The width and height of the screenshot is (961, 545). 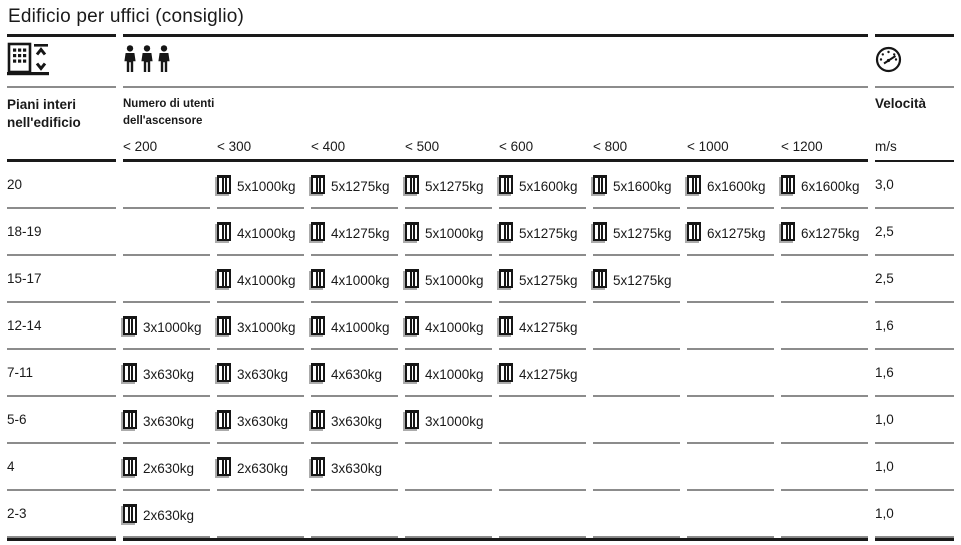 I want to click on lift-config-label: 5x1600kg, so click(x=548, y=187).